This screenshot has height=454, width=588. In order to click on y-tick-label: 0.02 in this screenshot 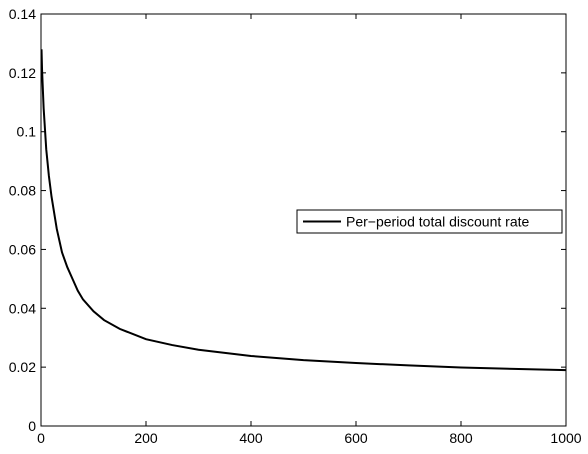, I will do `click(22, 367)`.